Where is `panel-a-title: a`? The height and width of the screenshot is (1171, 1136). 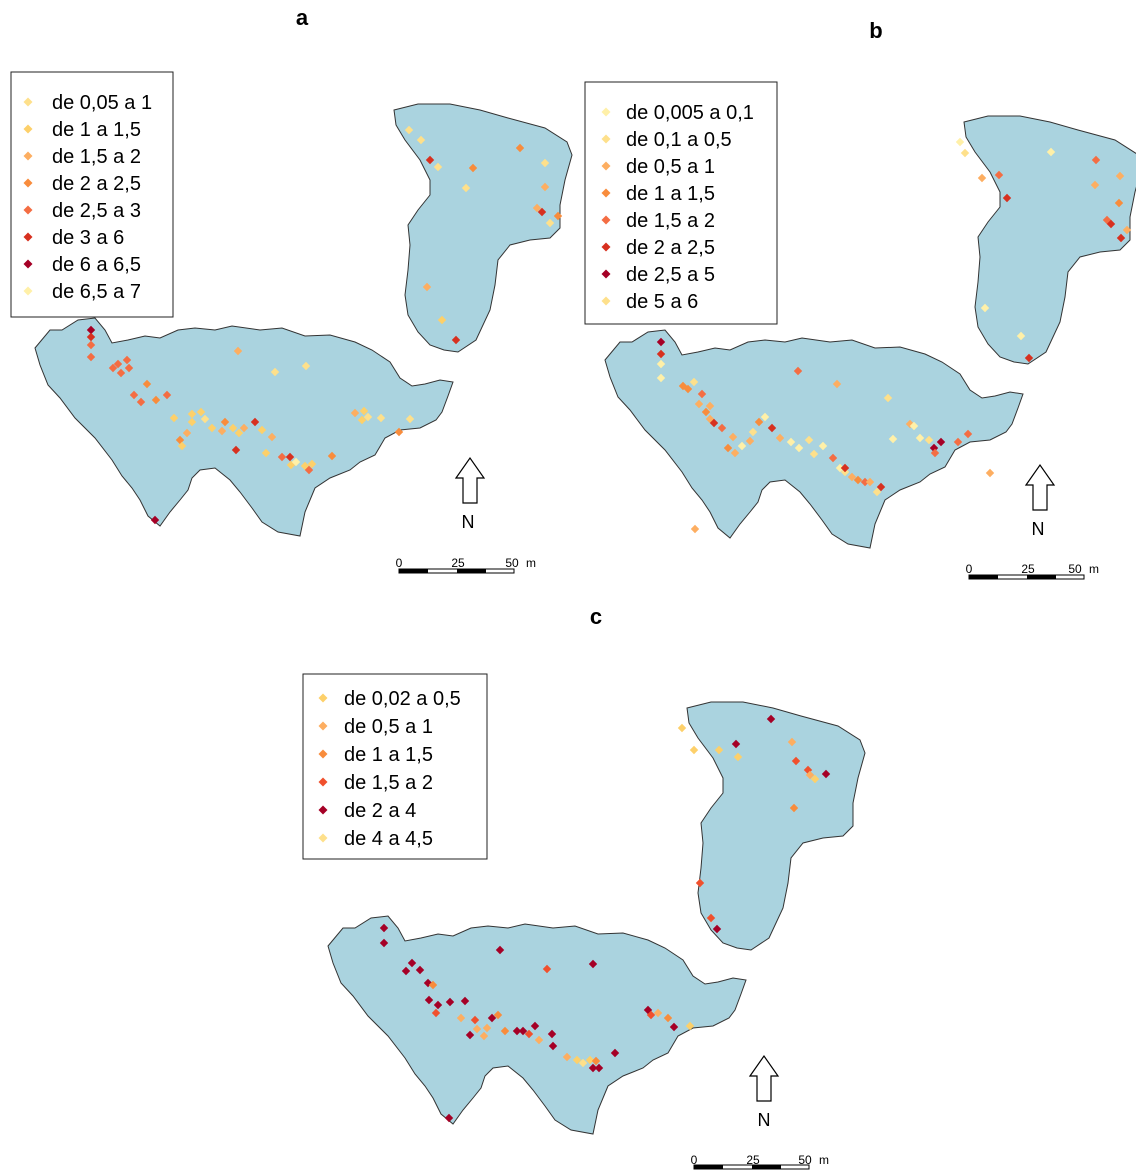 panel-a-title: a is located at coordinates (302, 17).